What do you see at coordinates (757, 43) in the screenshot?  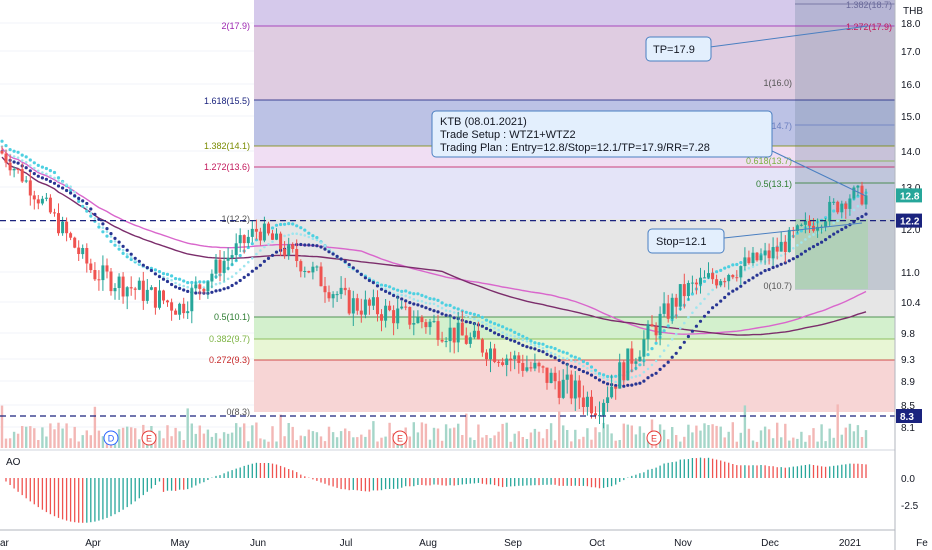 I see `tp-note: TP=17.9` at bounding box center [757, 43].